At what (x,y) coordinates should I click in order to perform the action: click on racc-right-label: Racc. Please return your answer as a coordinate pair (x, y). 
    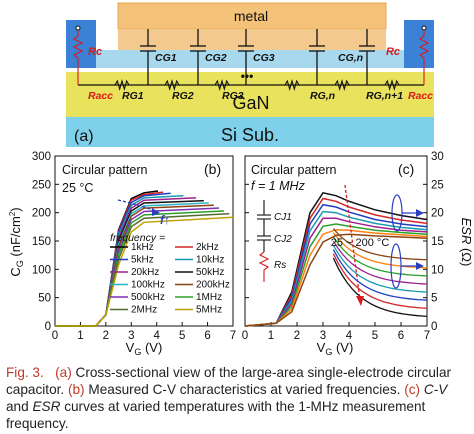
    Looking at the image, I should click on (420, 96).